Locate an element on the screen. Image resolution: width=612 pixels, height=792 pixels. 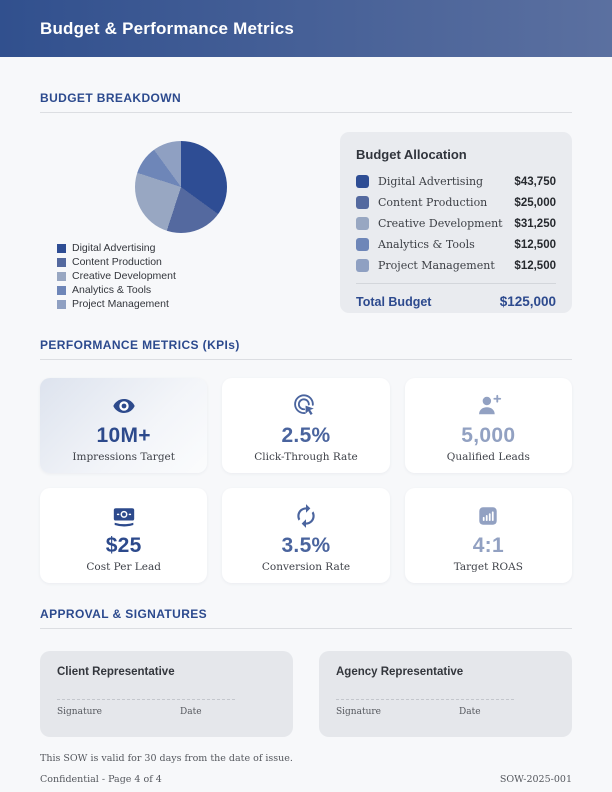
budget-pie-chart is located at coordinates (181, 187).